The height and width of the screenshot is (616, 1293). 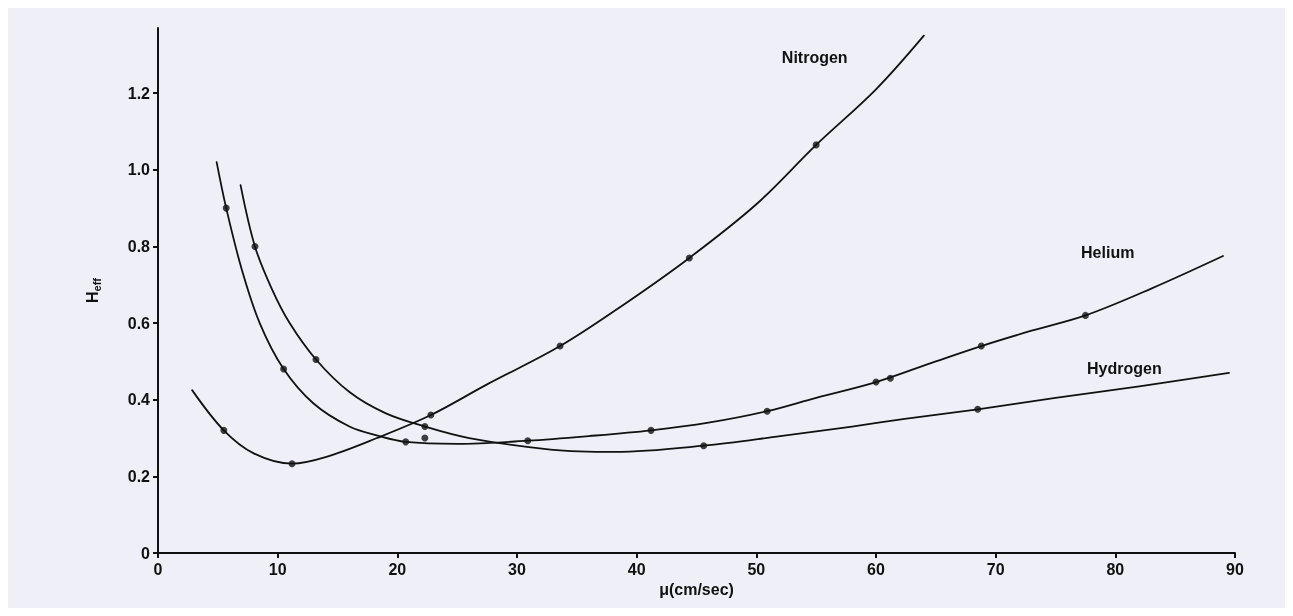 I want to click on x-tick-label: 80, so click(x=1115, y=569).